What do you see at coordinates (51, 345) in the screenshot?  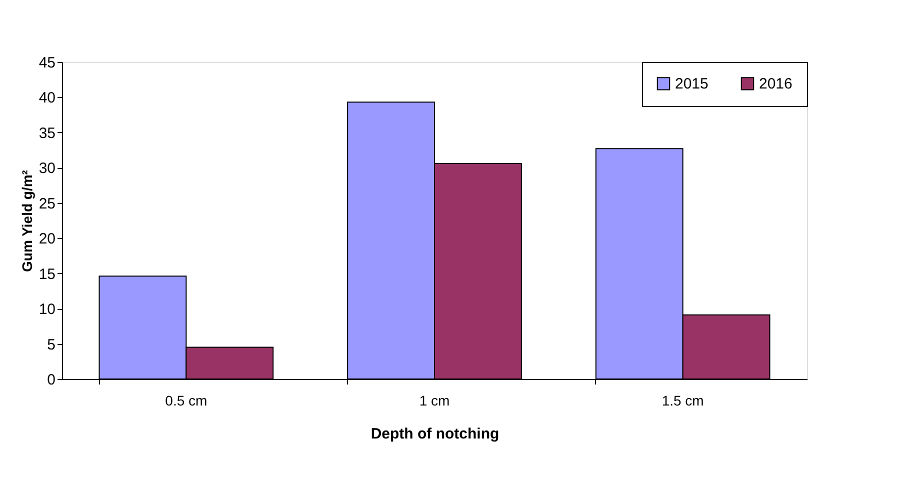 I see `y-tick-label: 5` at bounding box center [51, 345].